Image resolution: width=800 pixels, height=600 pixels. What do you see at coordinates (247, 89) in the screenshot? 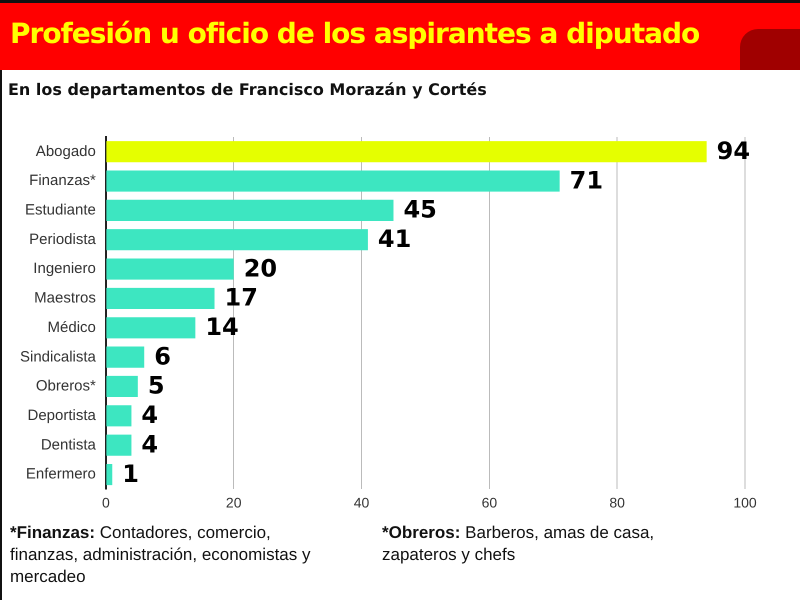
I see `chart-subtitle: En los departamentos de Francisco Morazán y Cortés` at bounding box center [247, 89].